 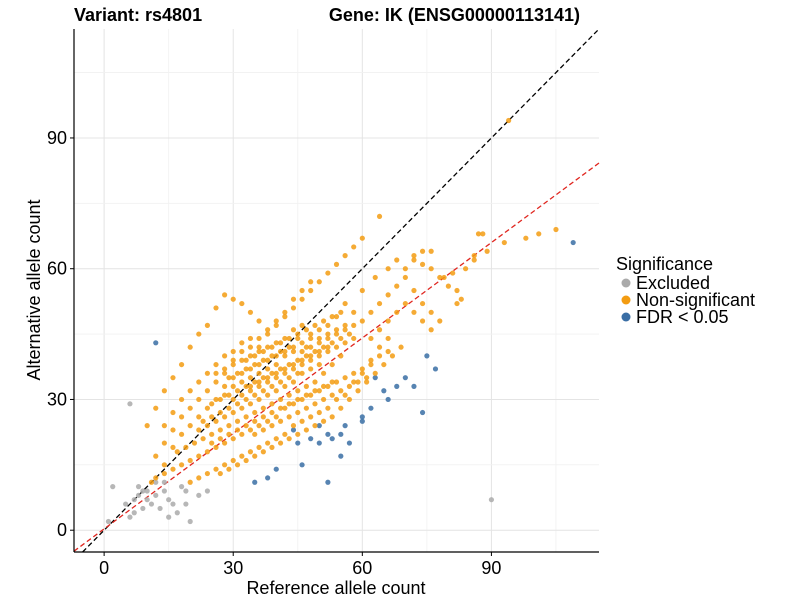 I want to click on y-axis-title: Alternative allele count, so click(x=34, y=289).